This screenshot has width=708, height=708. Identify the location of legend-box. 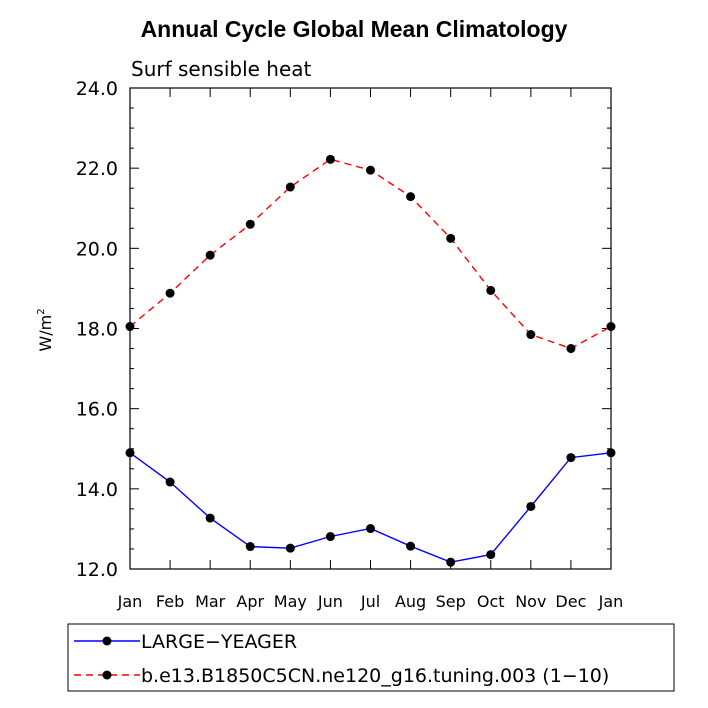
(371, 657).